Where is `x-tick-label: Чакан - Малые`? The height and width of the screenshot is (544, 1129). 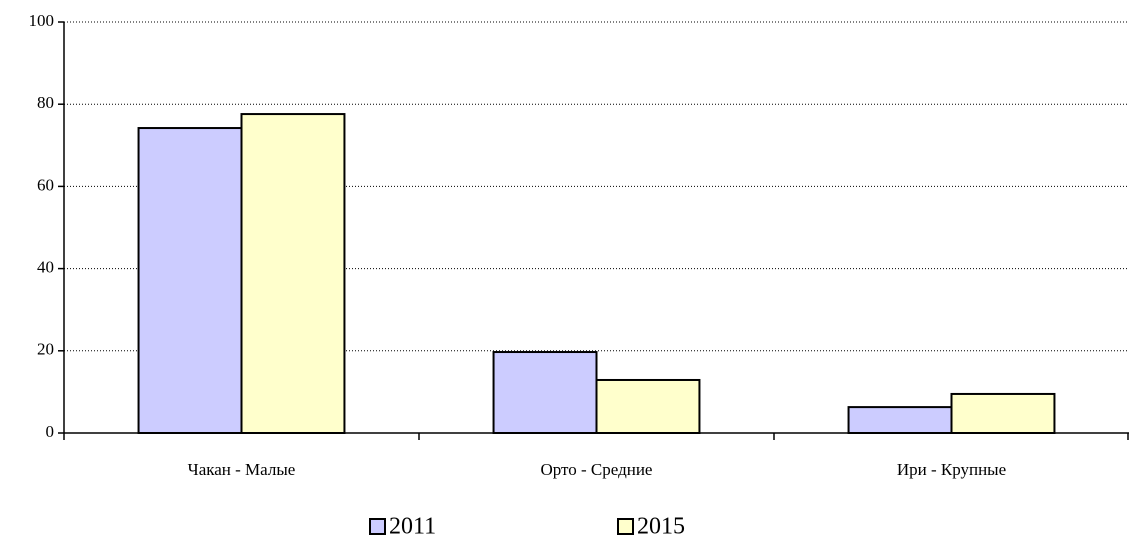 x-tick-label: Чакан - Малые is located at coordinates (242, 469).